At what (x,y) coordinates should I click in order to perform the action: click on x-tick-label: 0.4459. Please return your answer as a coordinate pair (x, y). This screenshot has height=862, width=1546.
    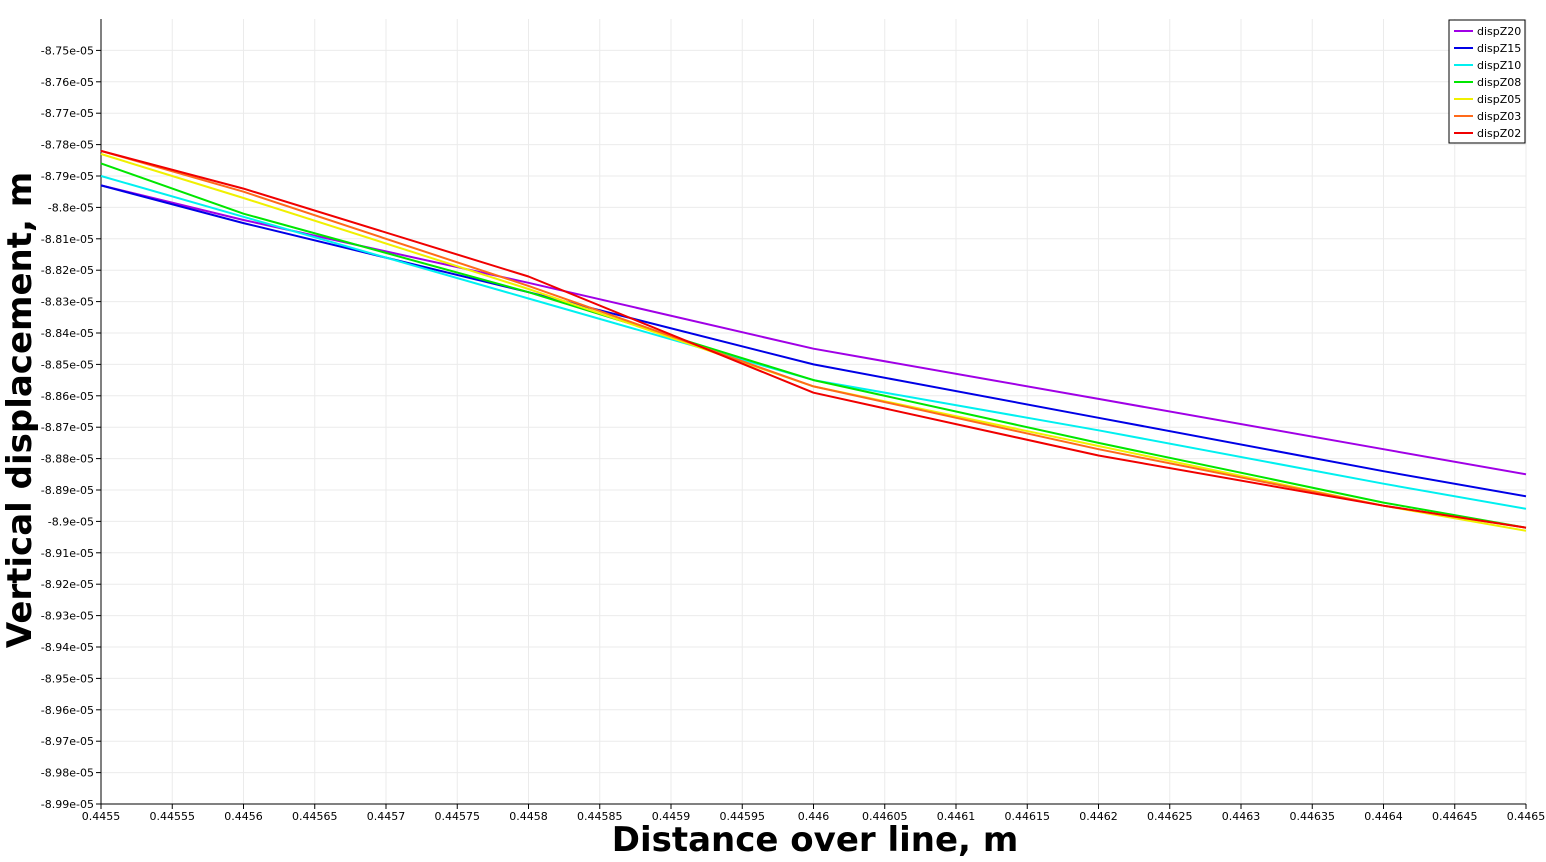
    Looking at the image, I should click on (671, 816).